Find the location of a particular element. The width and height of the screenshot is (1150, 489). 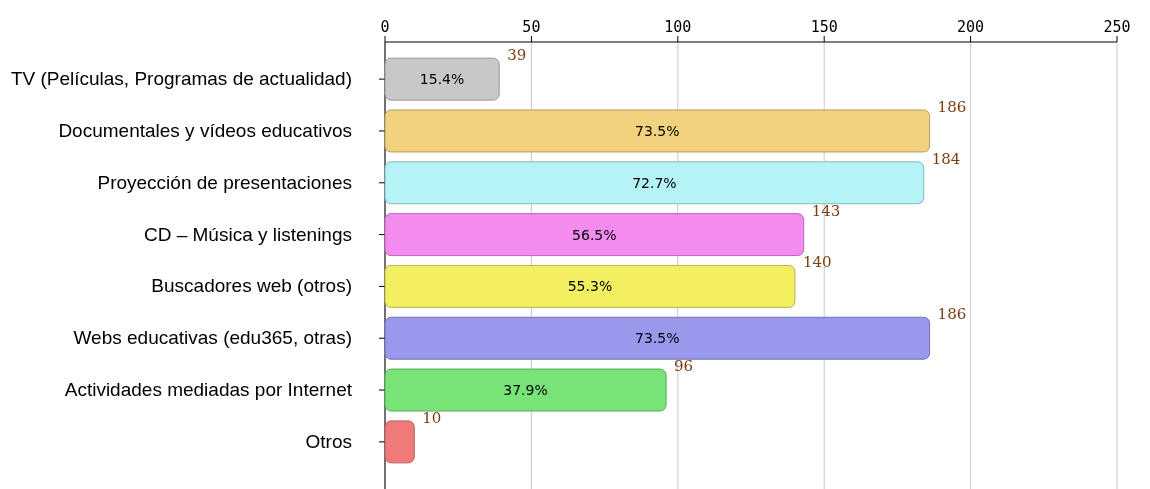

y-tick-label: Buscadores web (otros) is located at coordinates (251, 286).